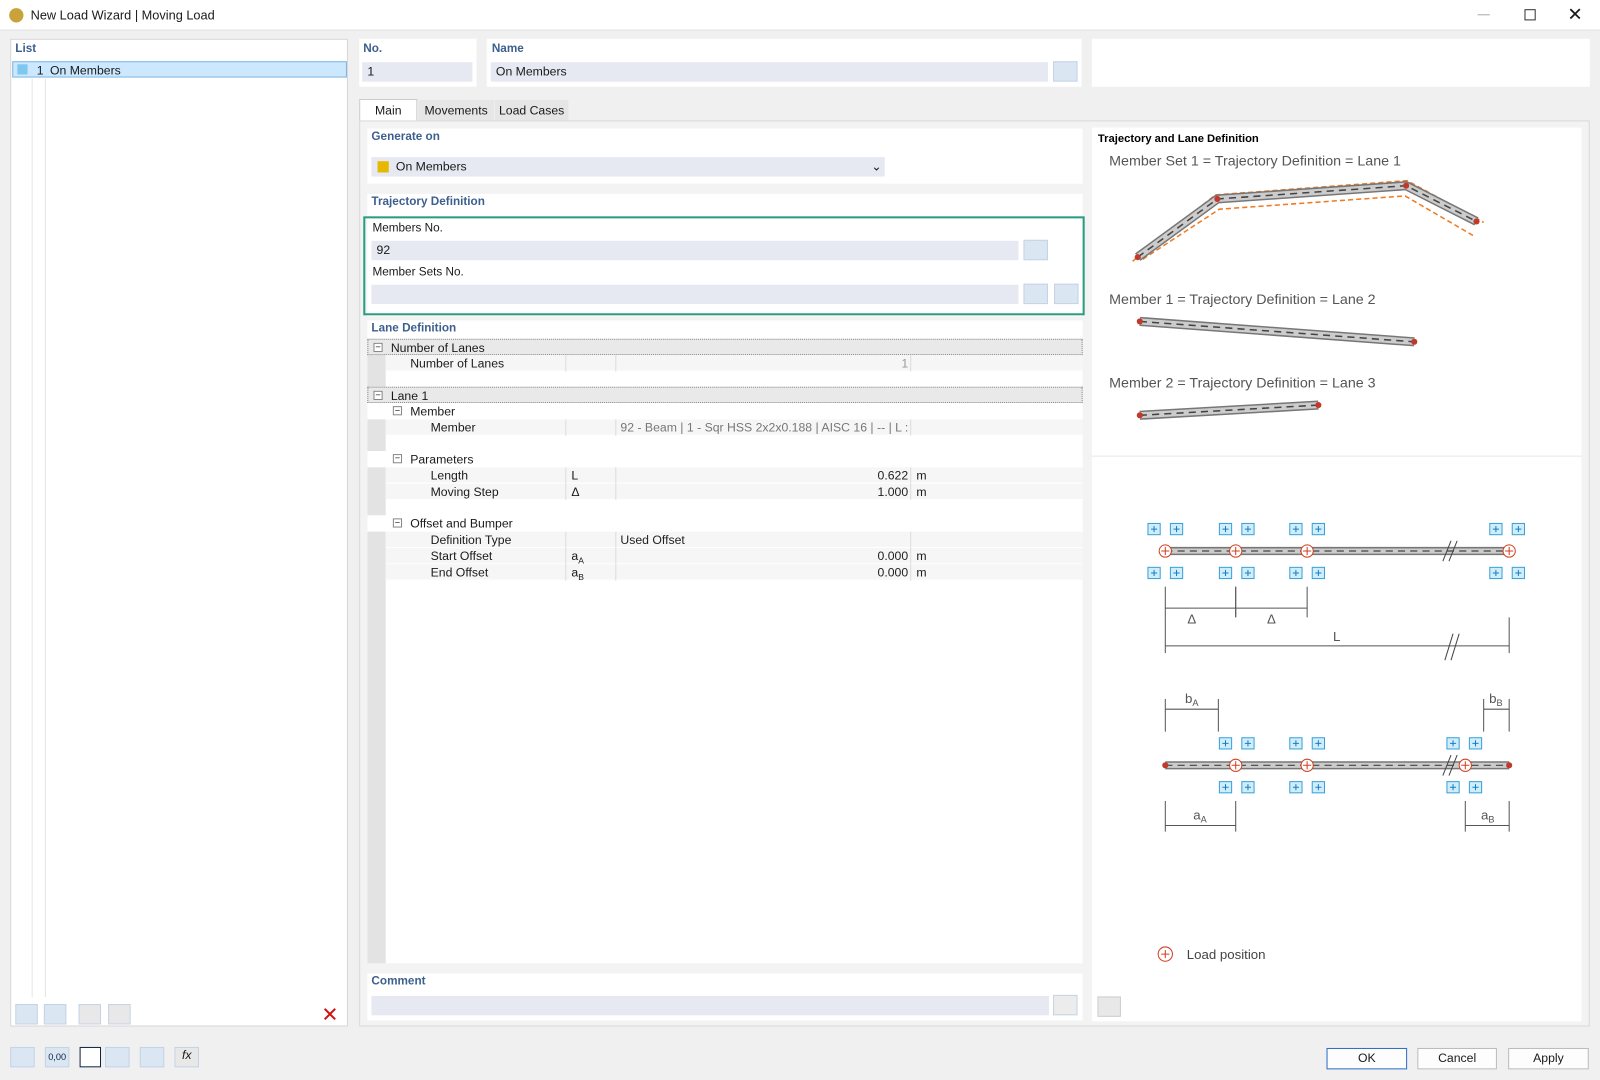 The width and height of the screenshot is (1600, 1080). What do you see at coordinates (710, 1005) in the screenshot?
I see `comment-field` at bounding box center [710, 1005].